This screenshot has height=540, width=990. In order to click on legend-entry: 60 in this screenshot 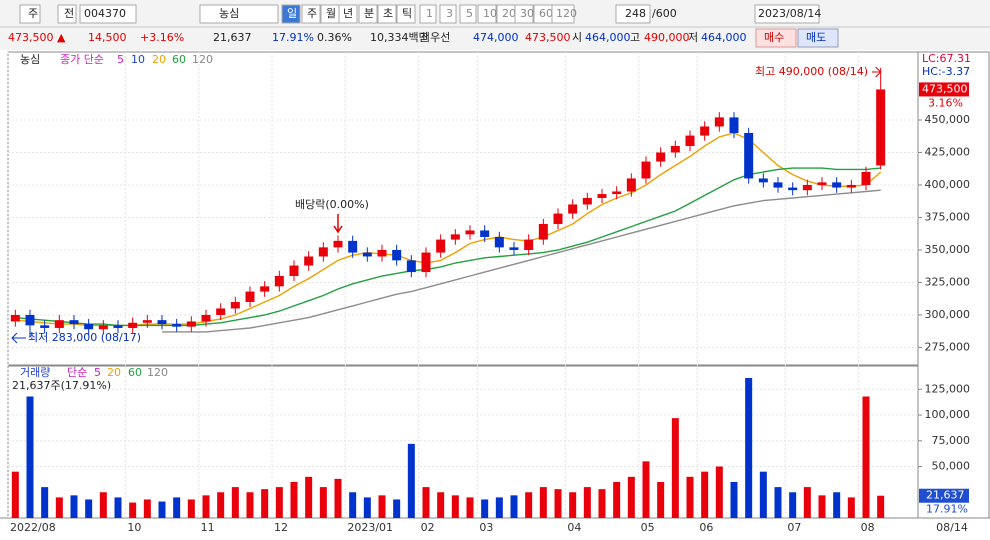, I will do `click(135, 372)`.